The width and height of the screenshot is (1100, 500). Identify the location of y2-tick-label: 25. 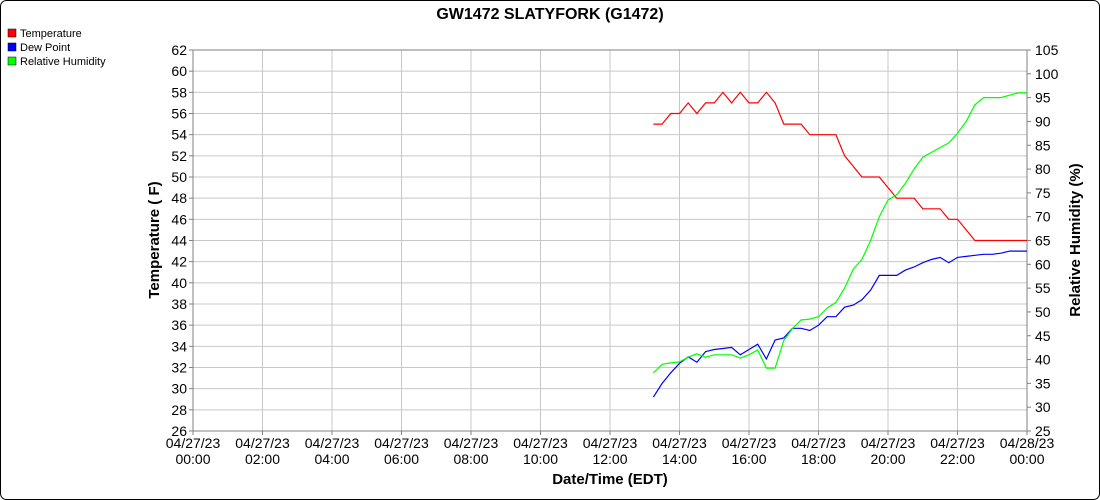
(1043, 431).